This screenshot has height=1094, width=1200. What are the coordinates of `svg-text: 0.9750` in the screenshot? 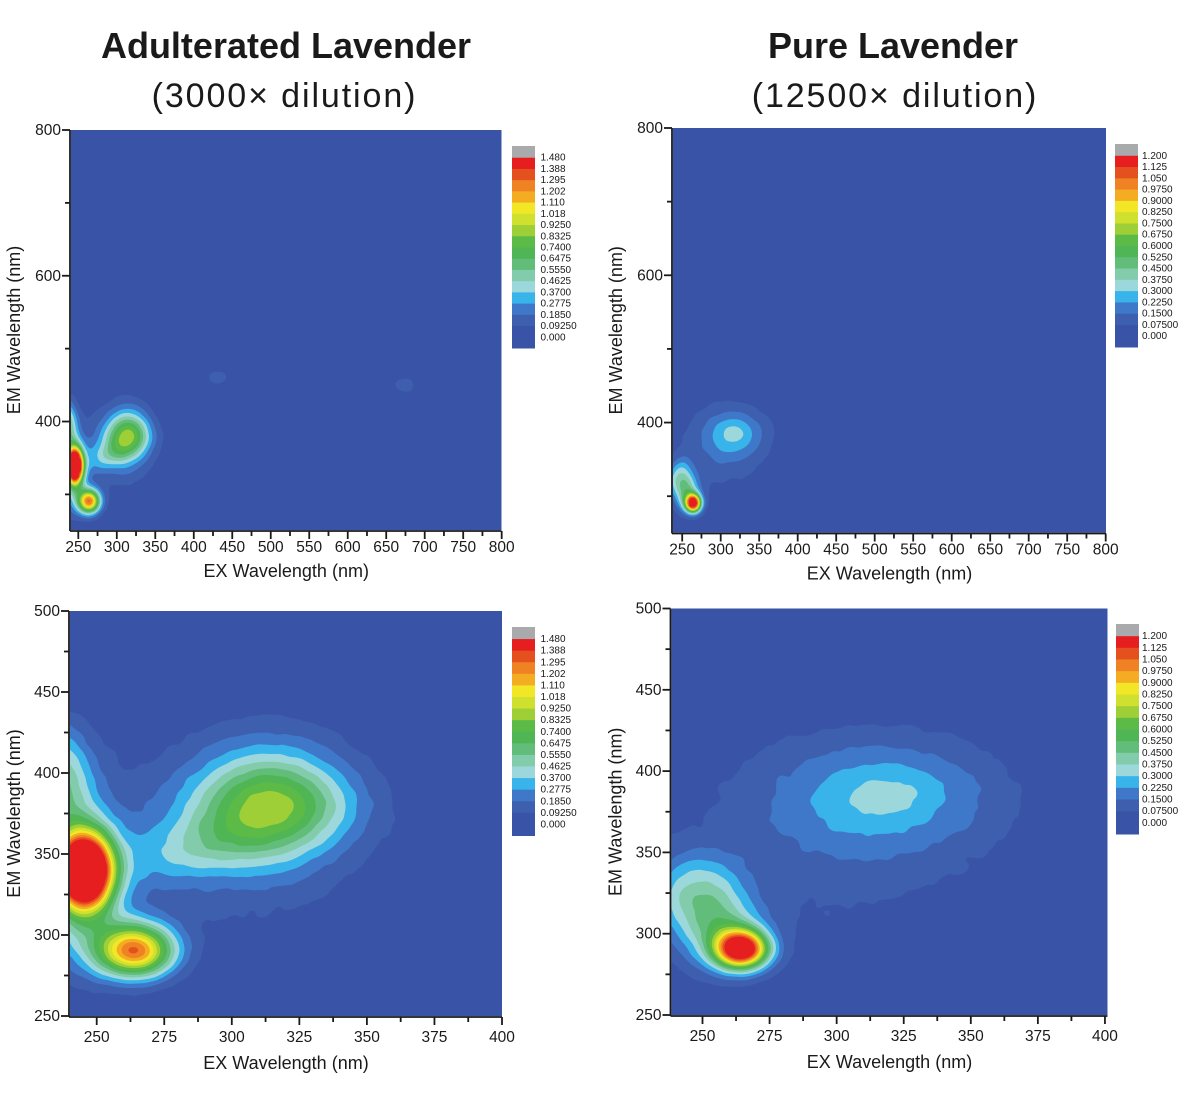 It's located at (1157, 671).